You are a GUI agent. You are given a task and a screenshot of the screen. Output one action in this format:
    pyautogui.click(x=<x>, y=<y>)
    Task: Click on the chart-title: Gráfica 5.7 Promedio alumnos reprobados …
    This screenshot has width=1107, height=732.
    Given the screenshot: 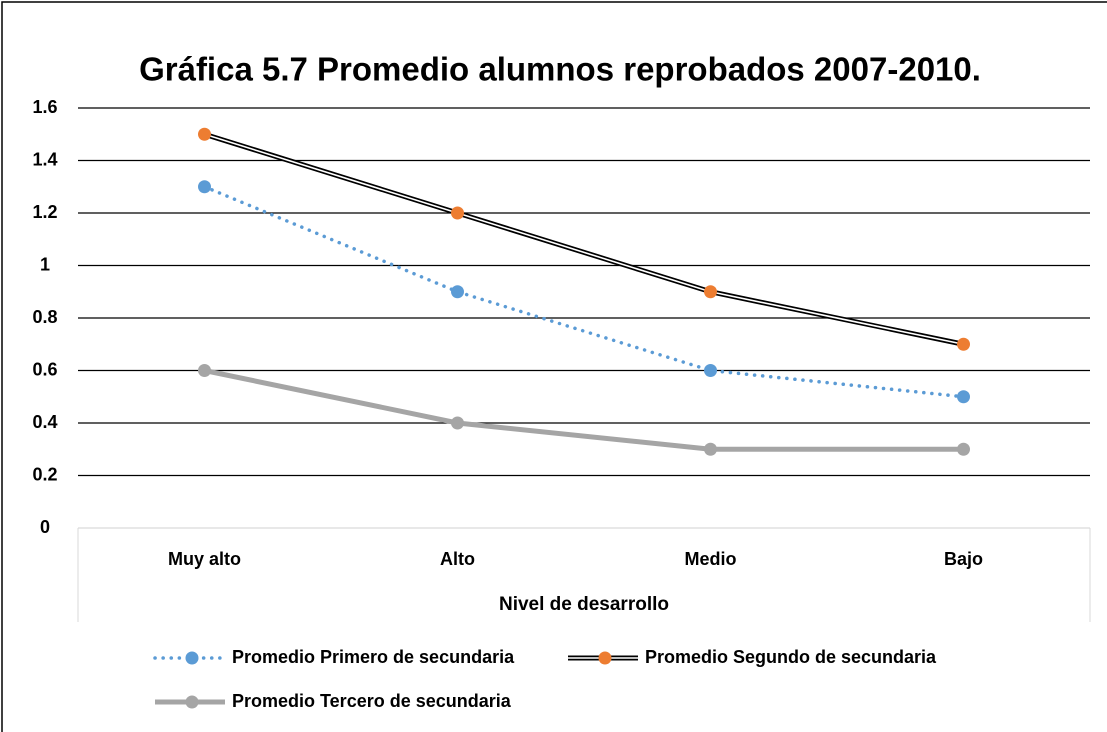 What is the action you would take?
    pyautogui.click(x=560, y=69)
    